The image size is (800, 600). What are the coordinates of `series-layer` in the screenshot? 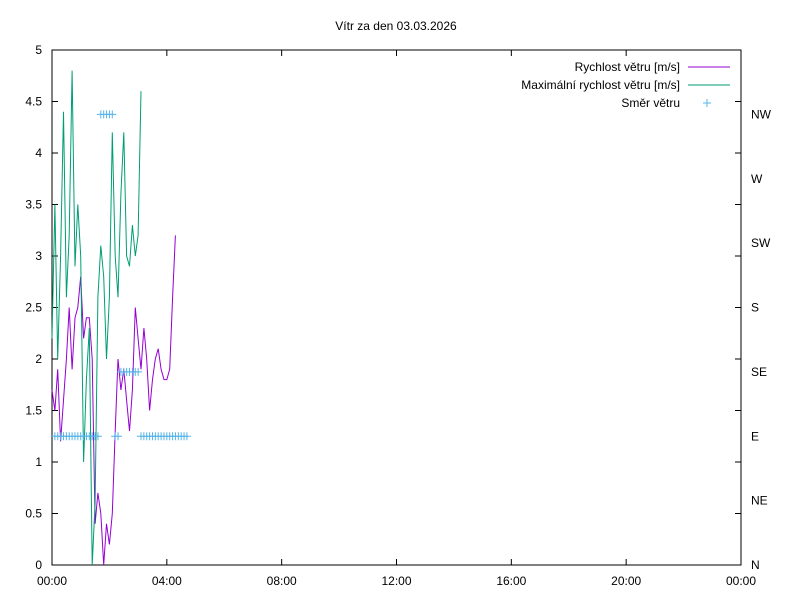 It's located at (120, 318).